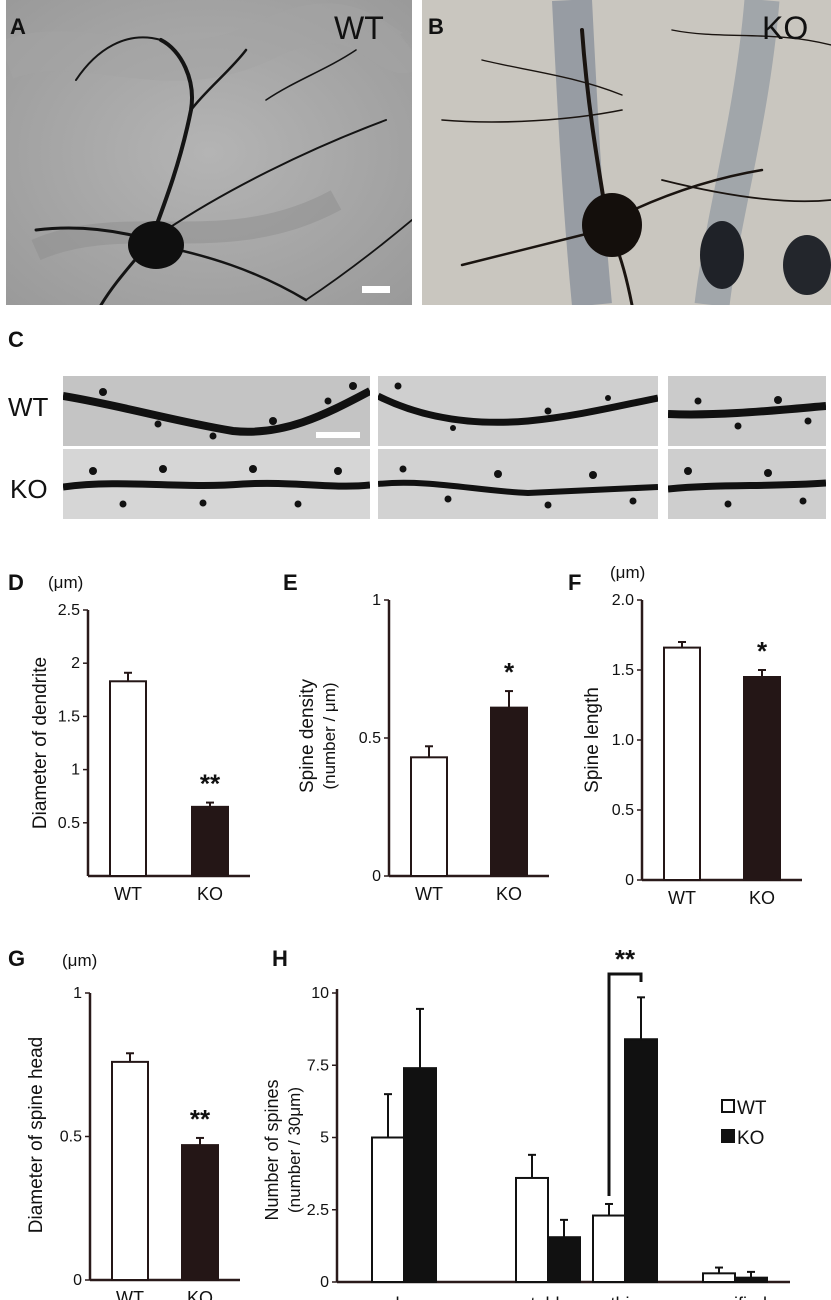  Describe the element at coordinates (624, 1297) in the screenshot. I see `x-tick-label: thin` at that location.